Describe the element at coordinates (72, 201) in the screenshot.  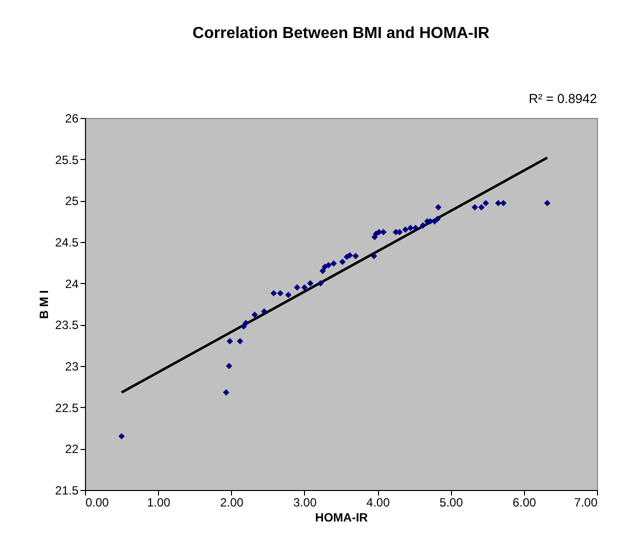
I see `y-tick-label: 25` at that location.